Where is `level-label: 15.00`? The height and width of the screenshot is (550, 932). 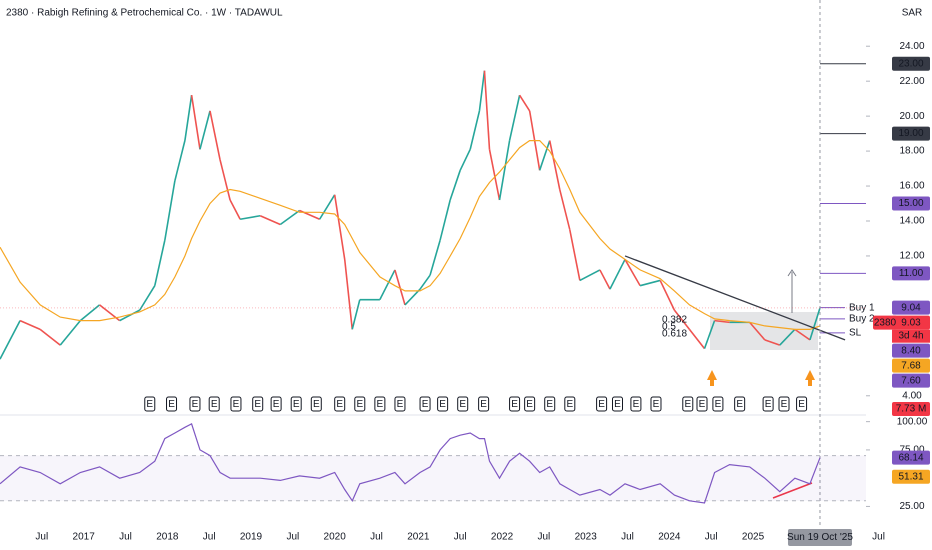 level-label: 15.00 is located at coordinates (910, 203).